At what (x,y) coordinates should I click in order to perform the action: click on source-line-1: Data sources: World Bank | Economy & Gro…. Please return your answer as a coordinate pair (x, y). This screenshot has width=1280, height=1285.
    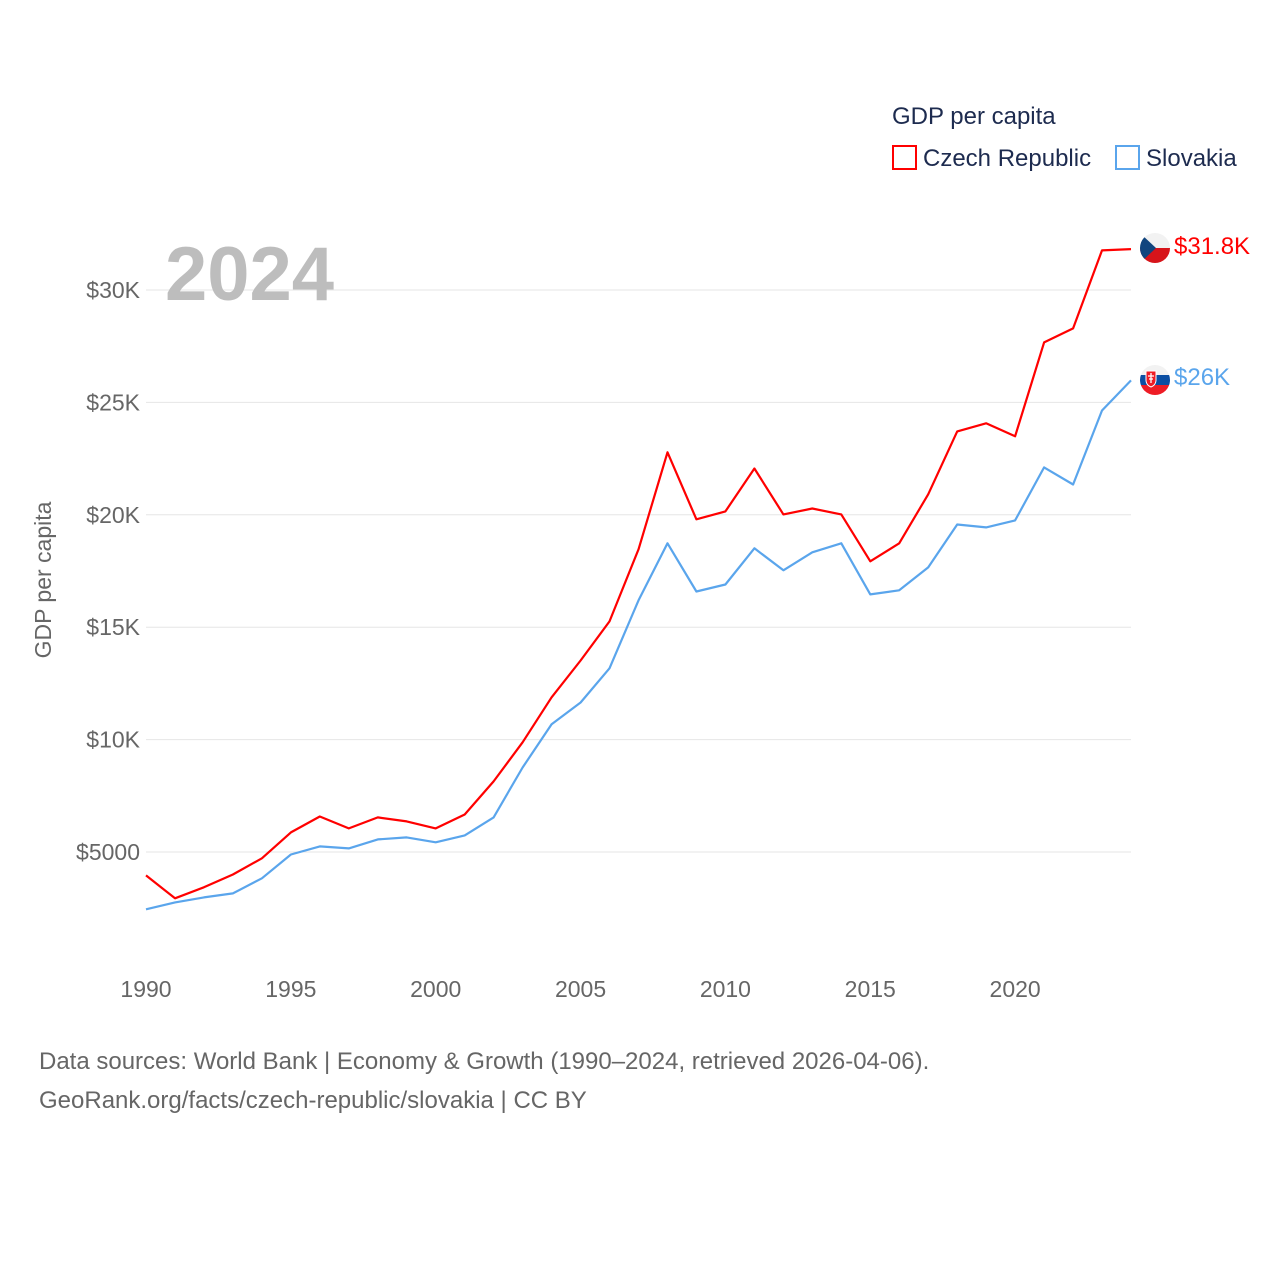
    Looking at the image, I should click on (484, 1061).